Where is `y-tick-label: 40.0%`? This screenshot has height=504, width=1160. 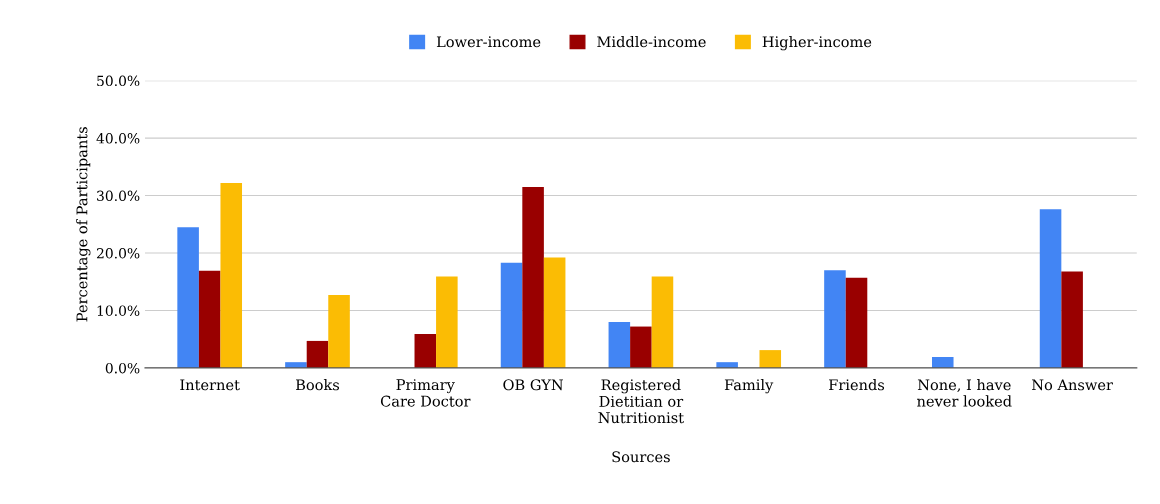 y-tick-label: 40.0% is located at coordinates (118, 138).